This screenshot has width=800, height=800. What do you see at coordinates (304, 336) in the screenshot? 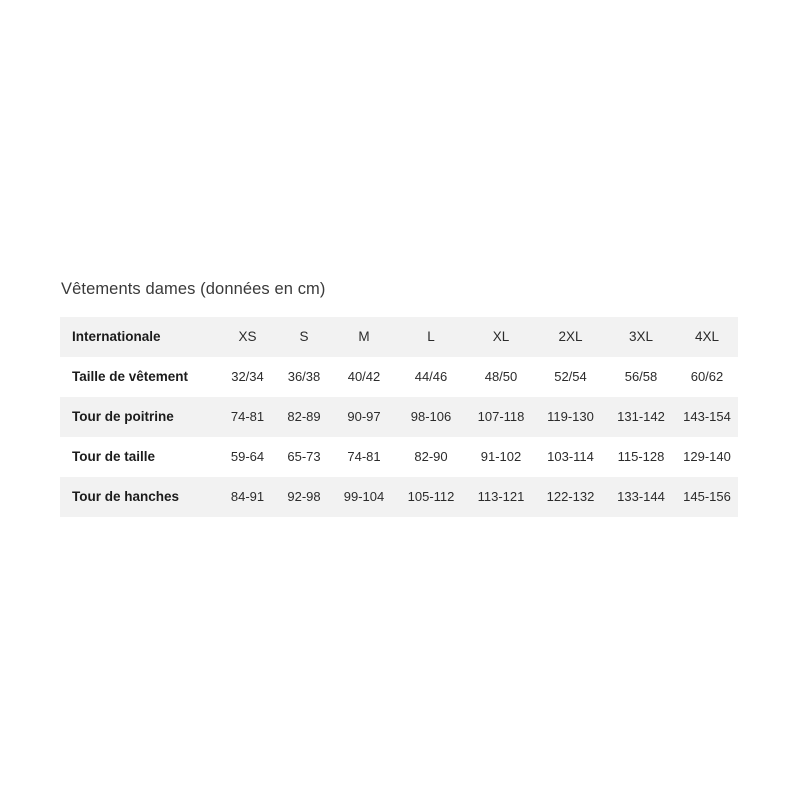
I see `column-header-s: S` at bounding box center [304, 336].